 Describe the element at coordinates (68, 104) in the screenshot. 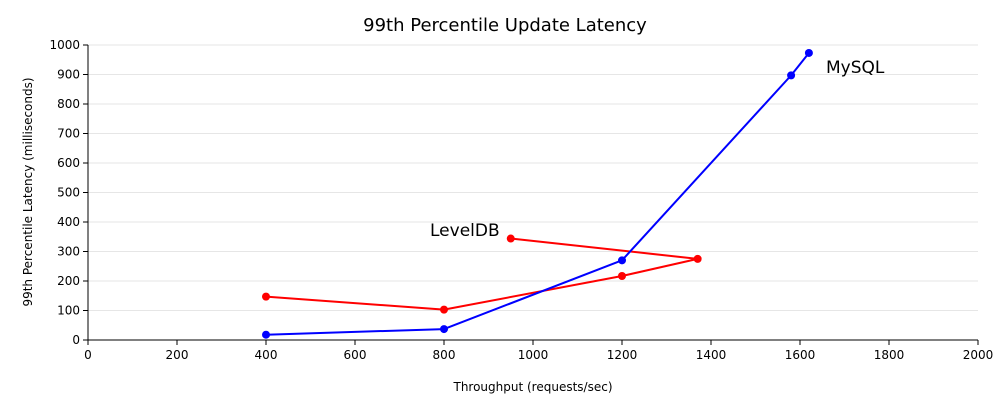

I see `y-tick-label: 800` at that location.